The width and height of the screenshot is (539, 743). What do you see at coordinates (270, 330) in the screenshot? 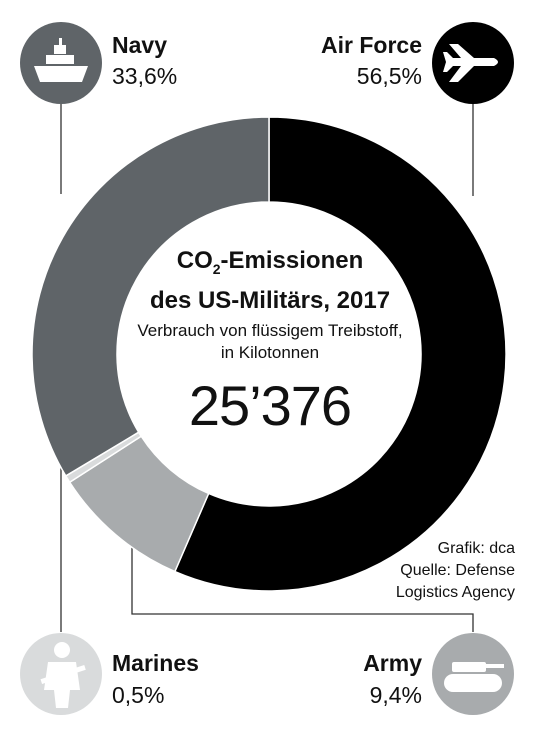
I see `subtitle-line1: Verbrauch von flüssigem Treibstoff,` at bounding box center [270, 330].